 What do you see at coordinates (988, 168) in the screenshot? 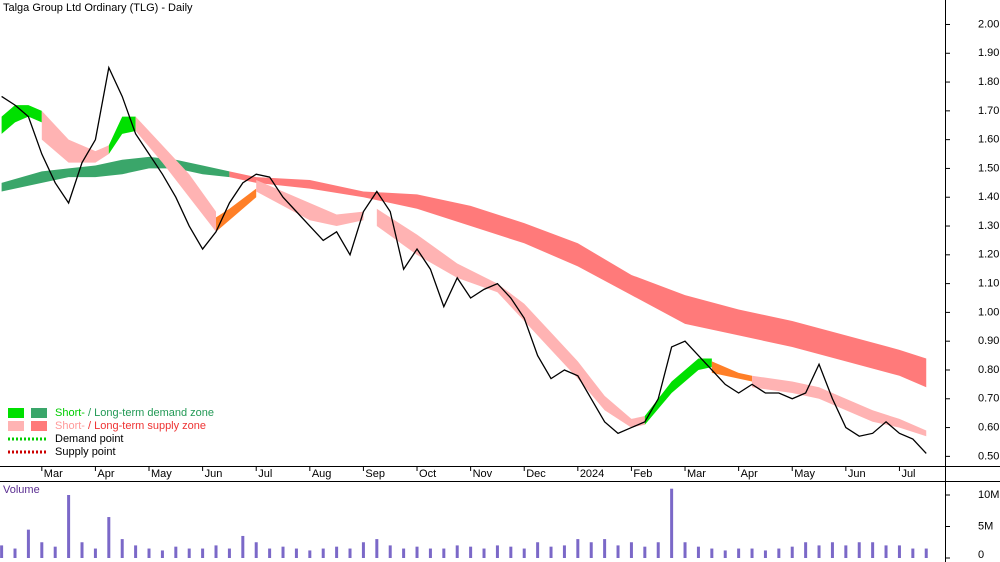
I see `y-tick-label: 1.50` at bounding box center [988, 168].